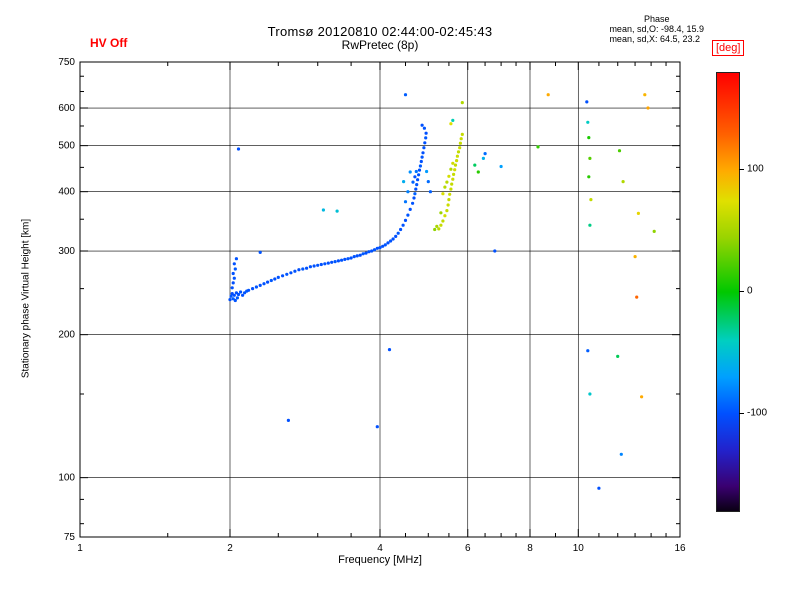 This screenshot has height=600, width=800. I want to click on phase-colorbar, so click(728, 292).